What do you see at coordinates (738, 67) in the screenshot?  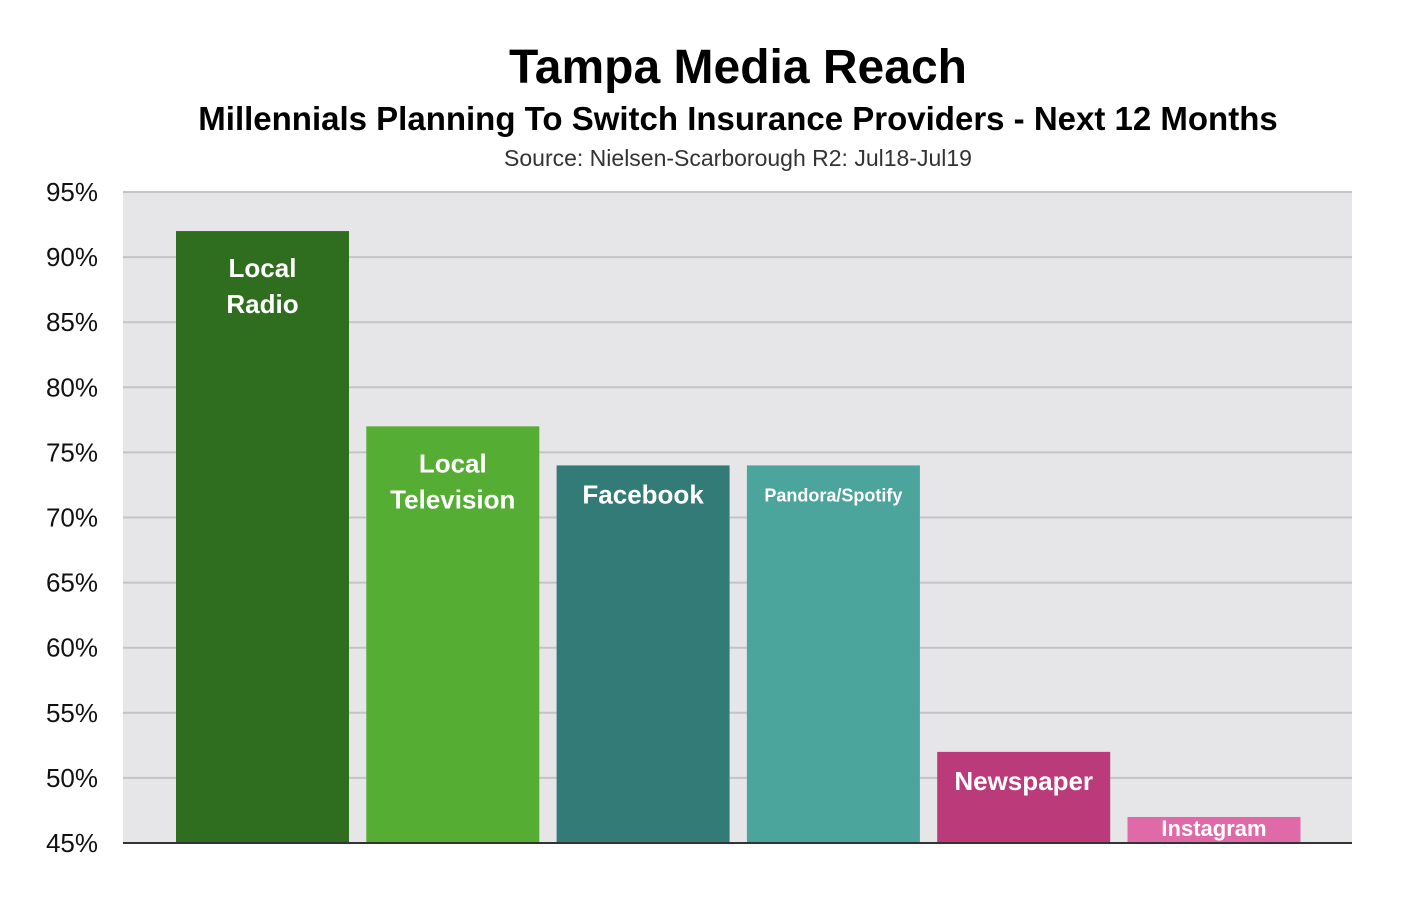 I see `chart-title: Tampa Media Reach` at bounding box center [738, 67].